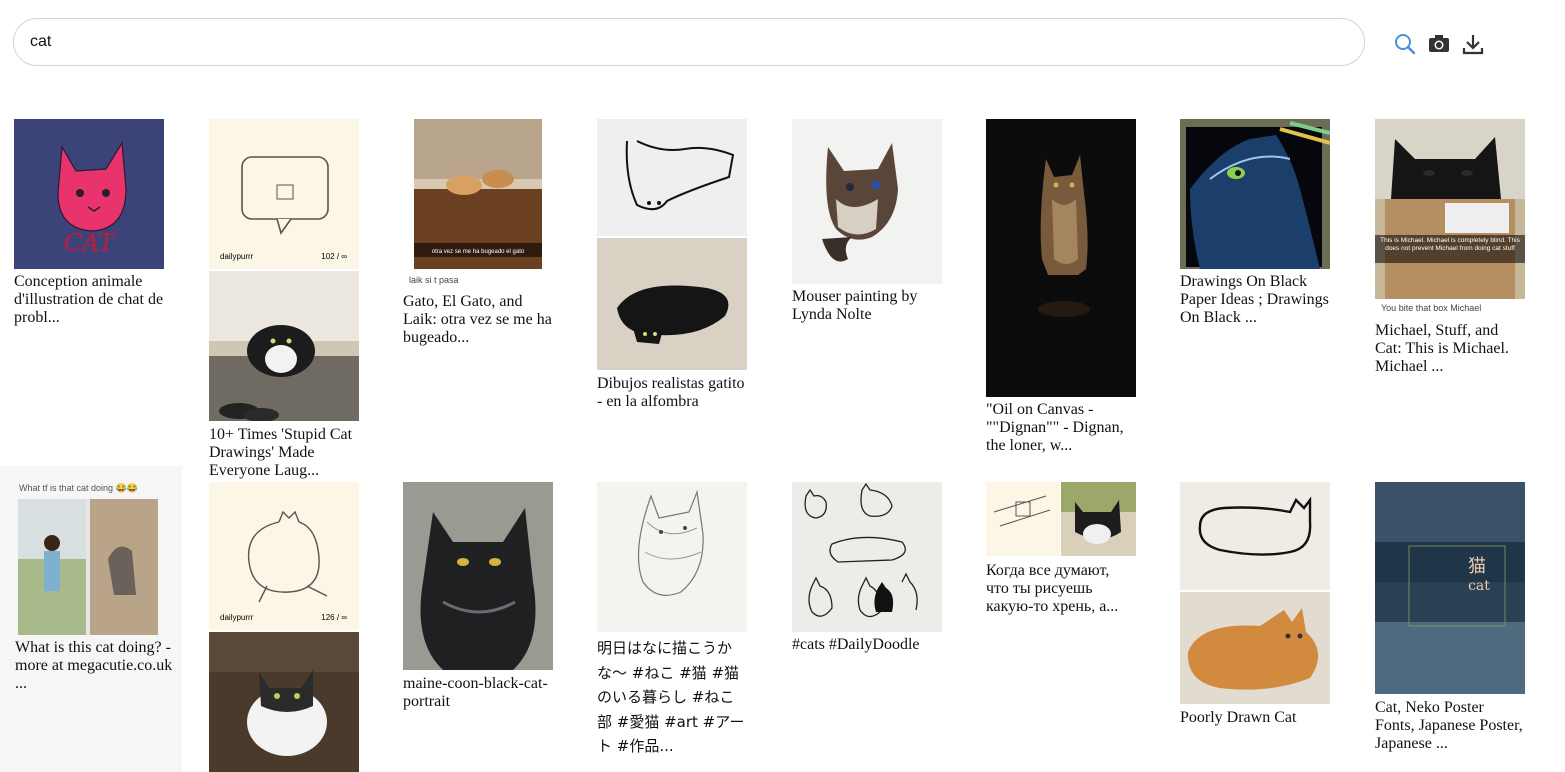  I want to click on image-subtext: cat, so click(1479, 586).